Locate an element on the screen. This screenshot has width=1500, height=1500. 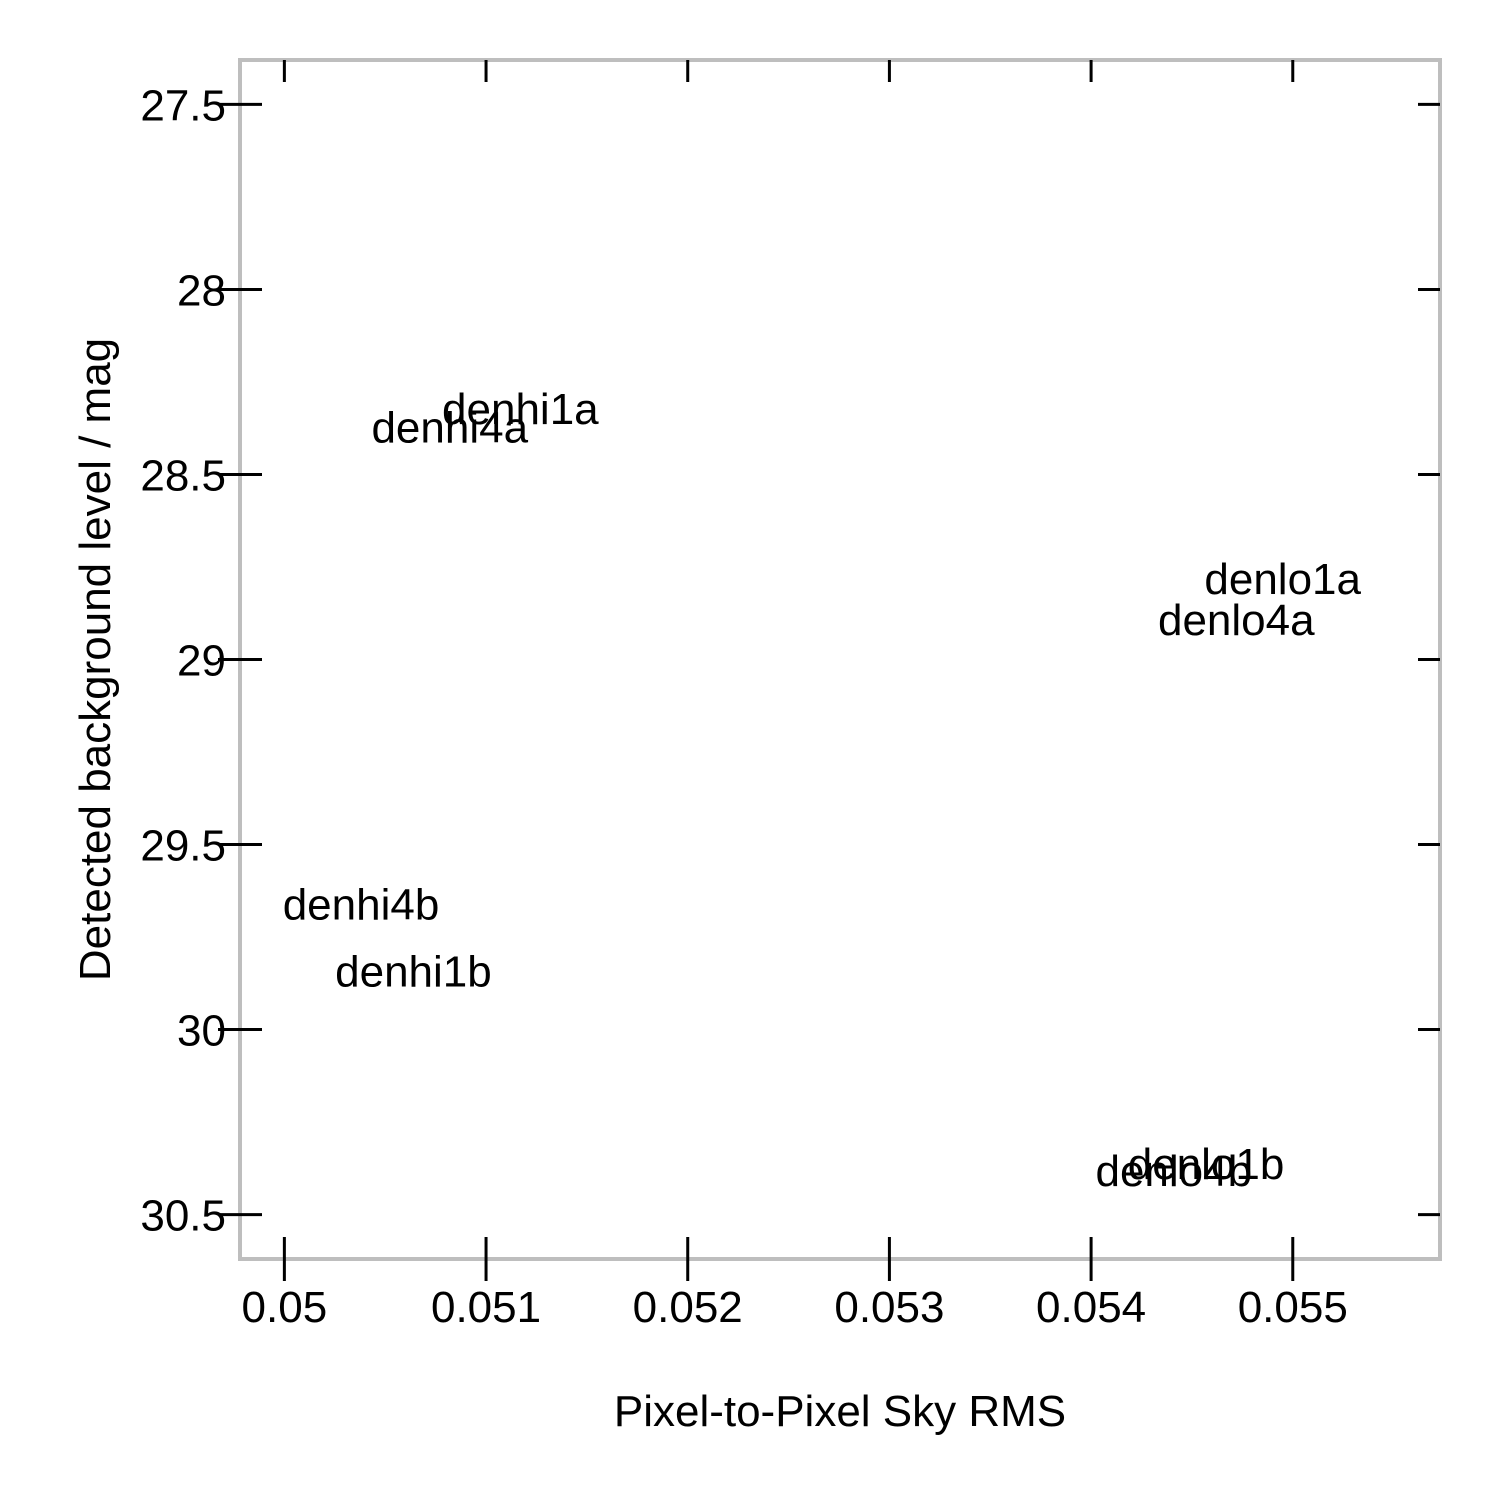
y-tick-label: 29 is located at coordinates (201, 661).